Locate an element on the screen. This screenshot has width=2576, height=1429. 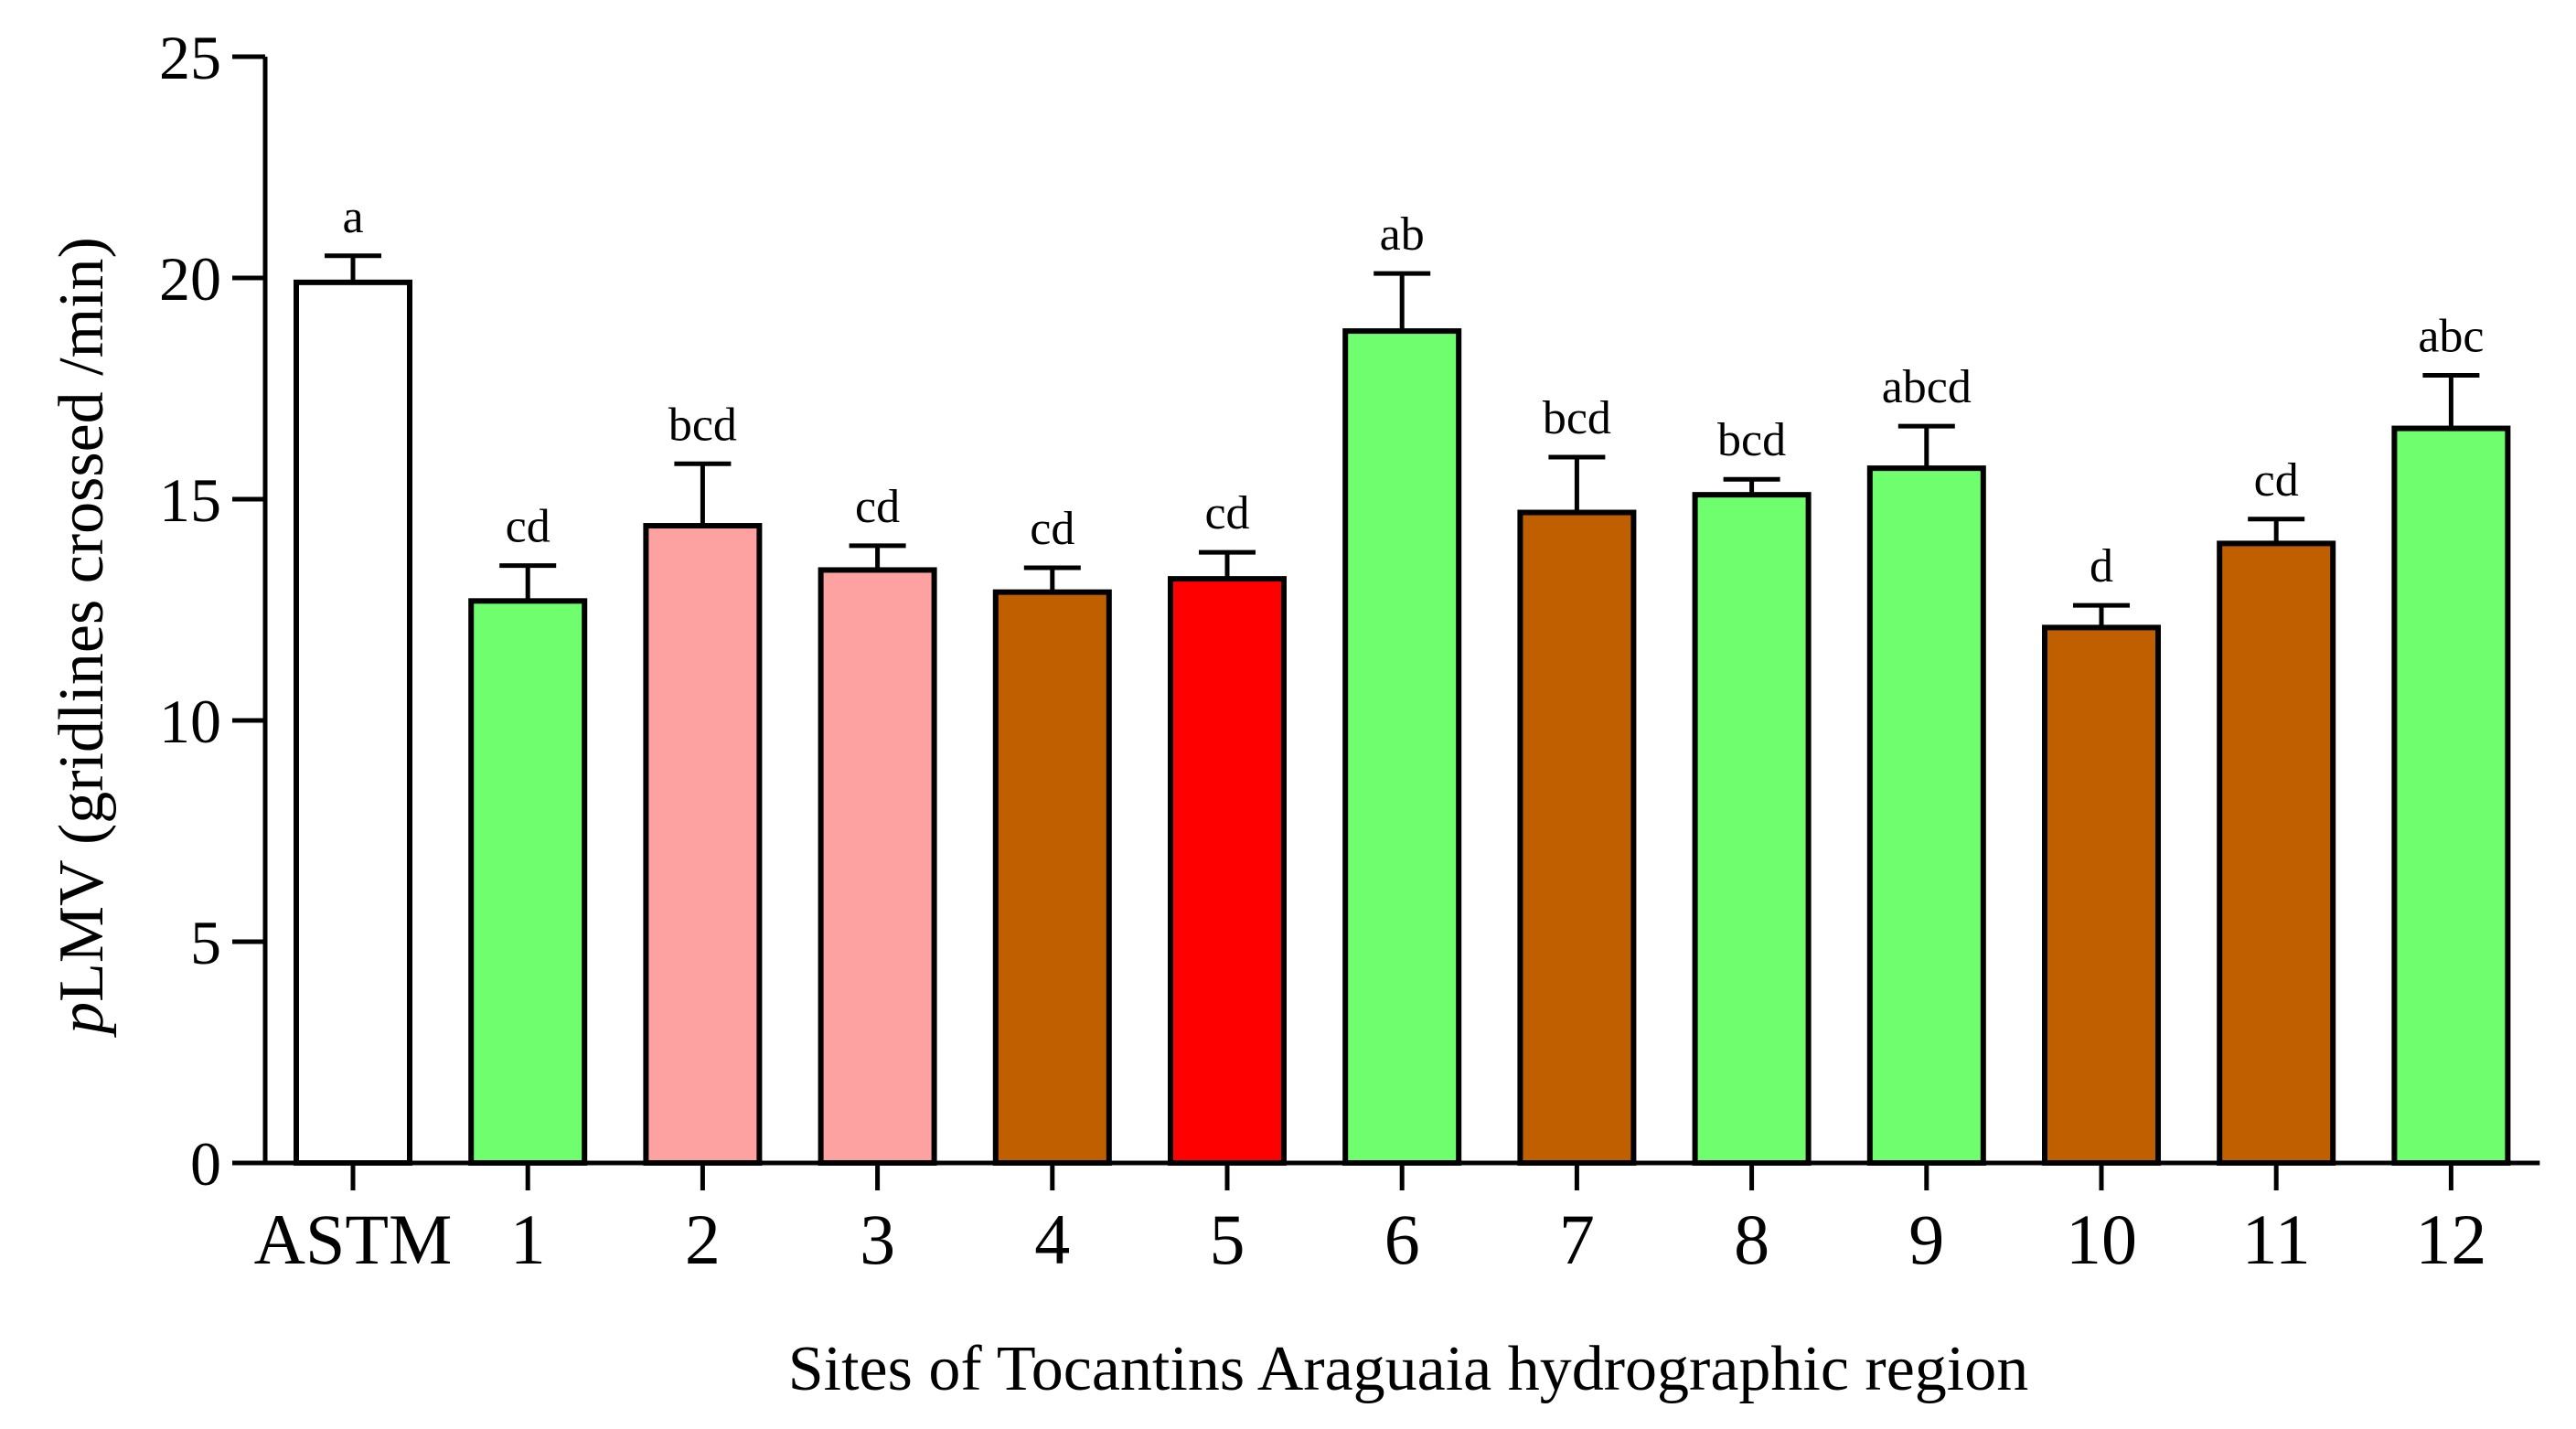
y-axis-title: pLMV (gridlines crossed /min) is located at coordinates (82, 638).